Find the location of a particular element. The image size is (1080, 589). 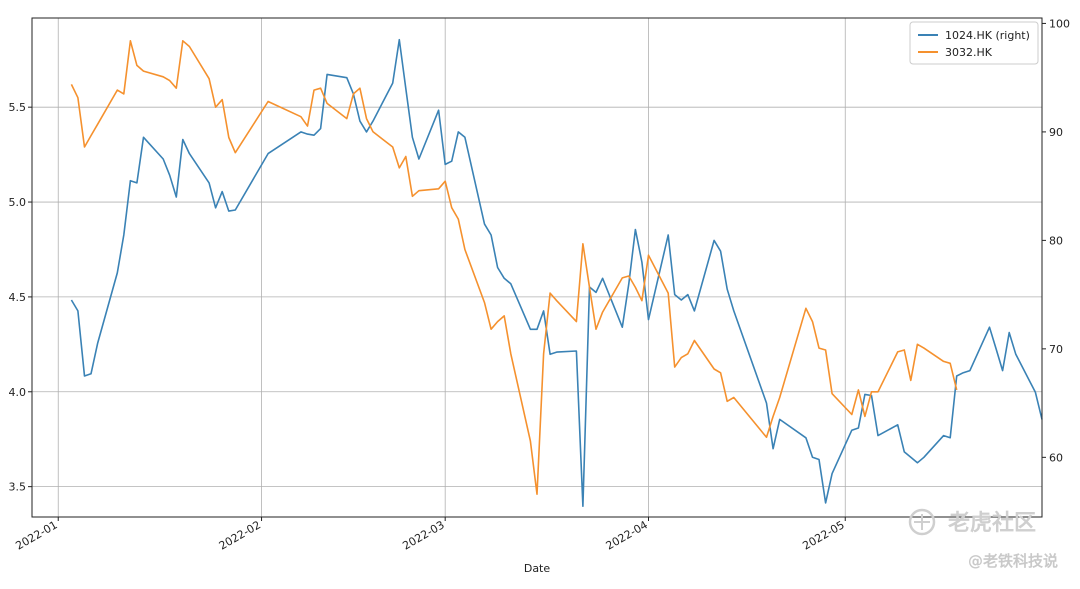

left-tick-label: 4.0 is located at coordinates (18, 392).